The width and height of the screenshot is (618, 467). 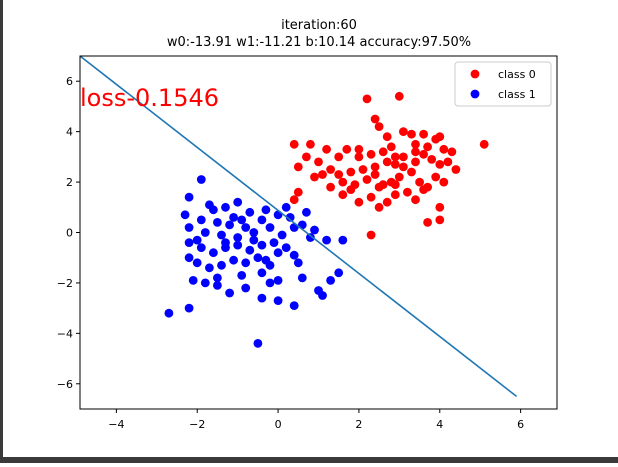 What do you see at coordinates (520, 424) in the screenshot?
I see `x-tick-label: 6` at bounding box center [520, 424].